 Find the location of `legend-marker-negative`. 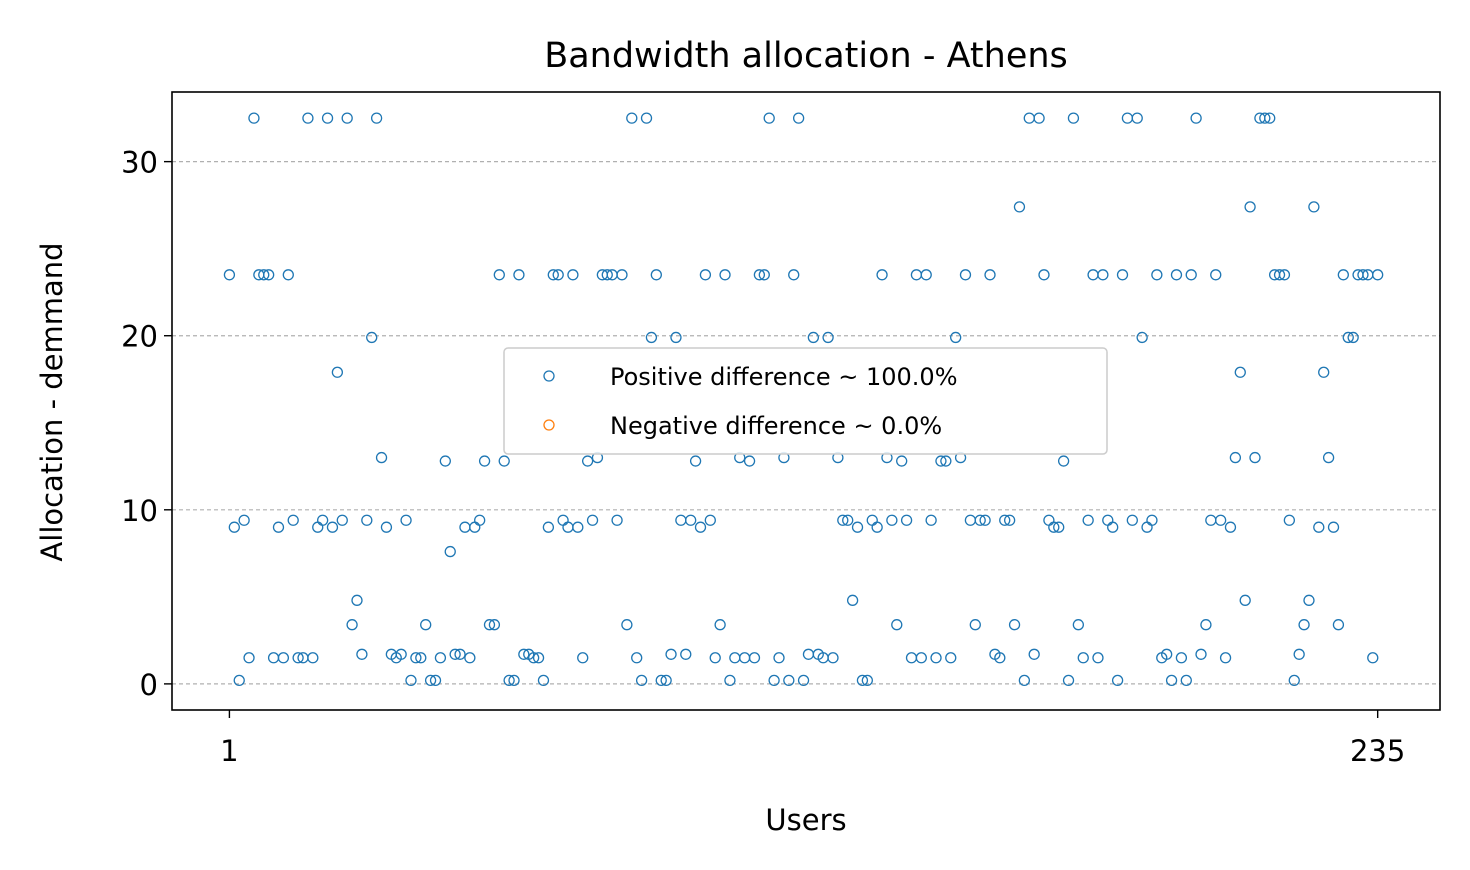

legend-marker-negative is located at coordinates (549, 425).